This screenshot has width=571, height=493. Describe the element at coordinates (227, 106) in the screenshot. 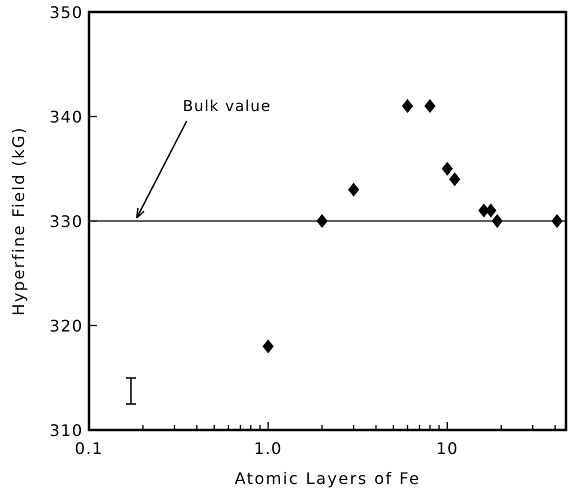

I see `ref-line-label: Bulk value` at that location.